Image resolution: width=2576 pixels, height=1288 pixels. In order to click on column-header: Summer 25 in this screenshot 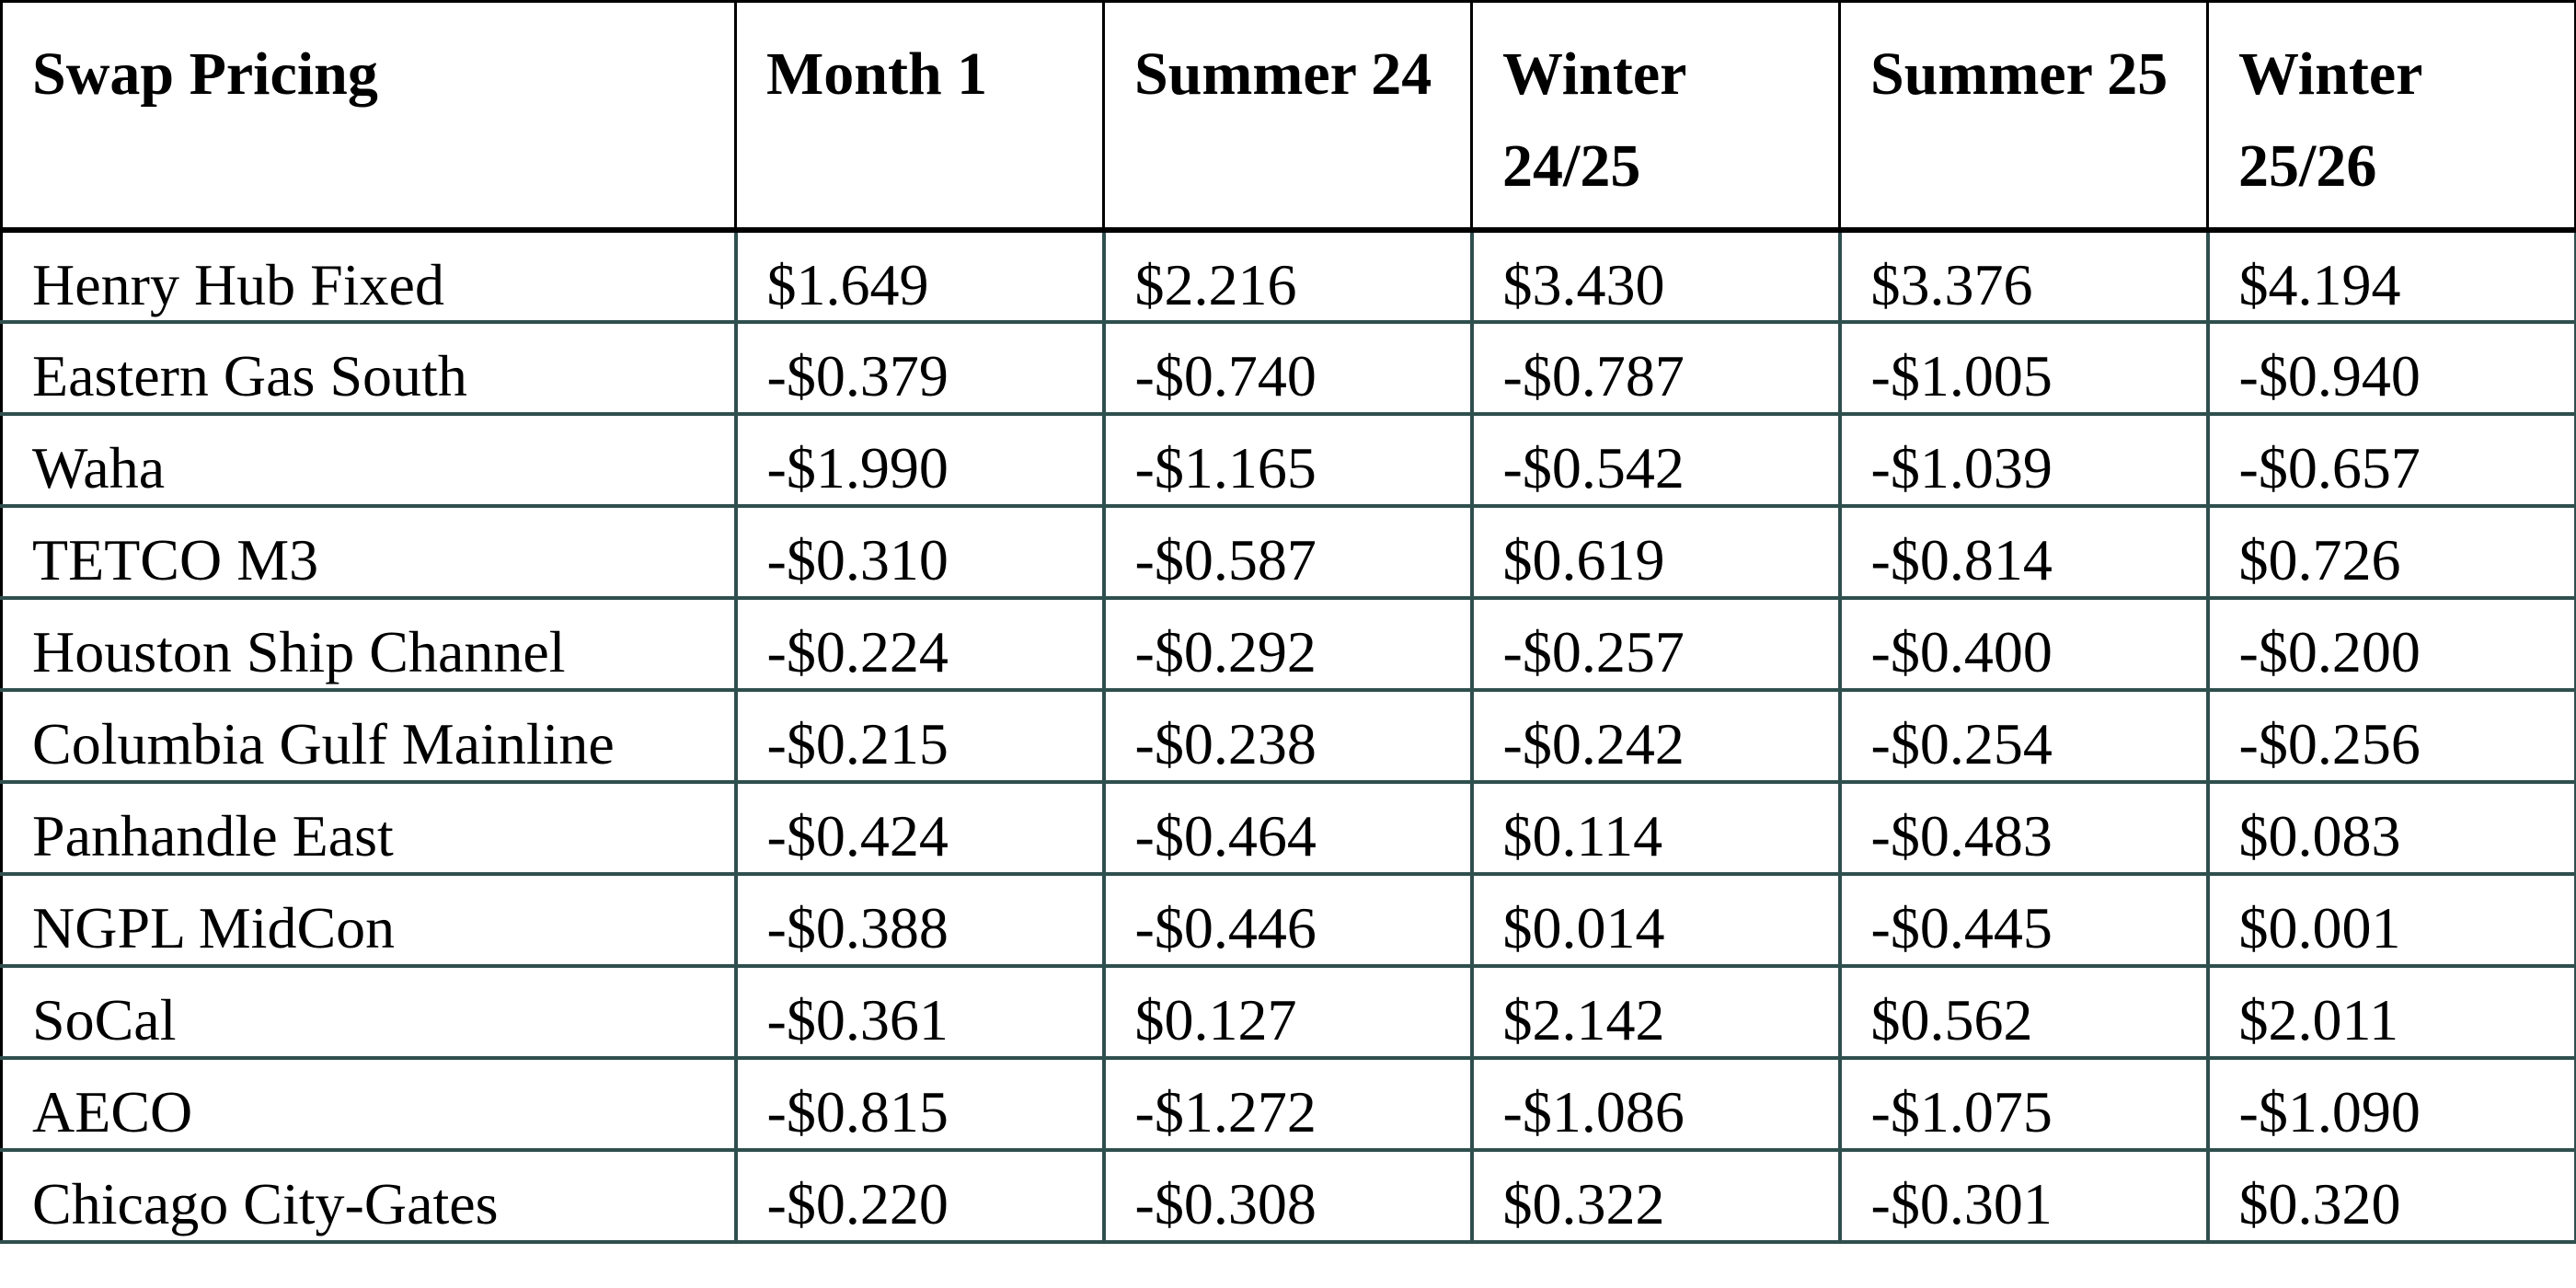, I will do `click(2024, 116)`.